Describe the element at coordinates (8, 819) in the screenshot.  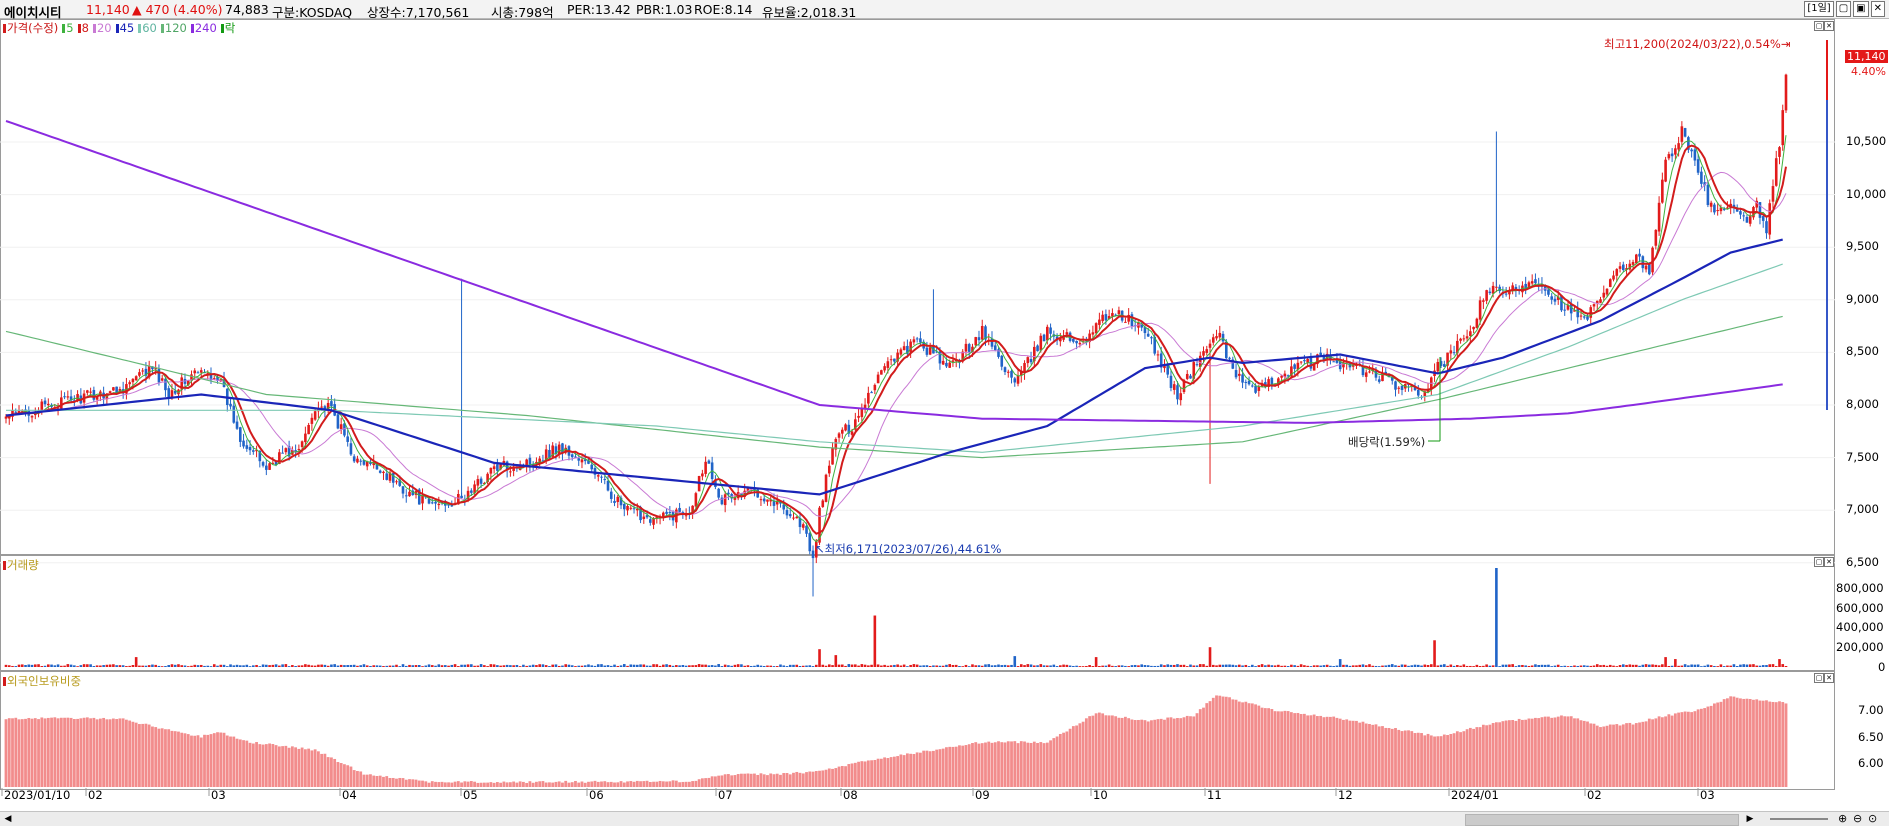
I see `scroll-left-button: ◀` at that location.